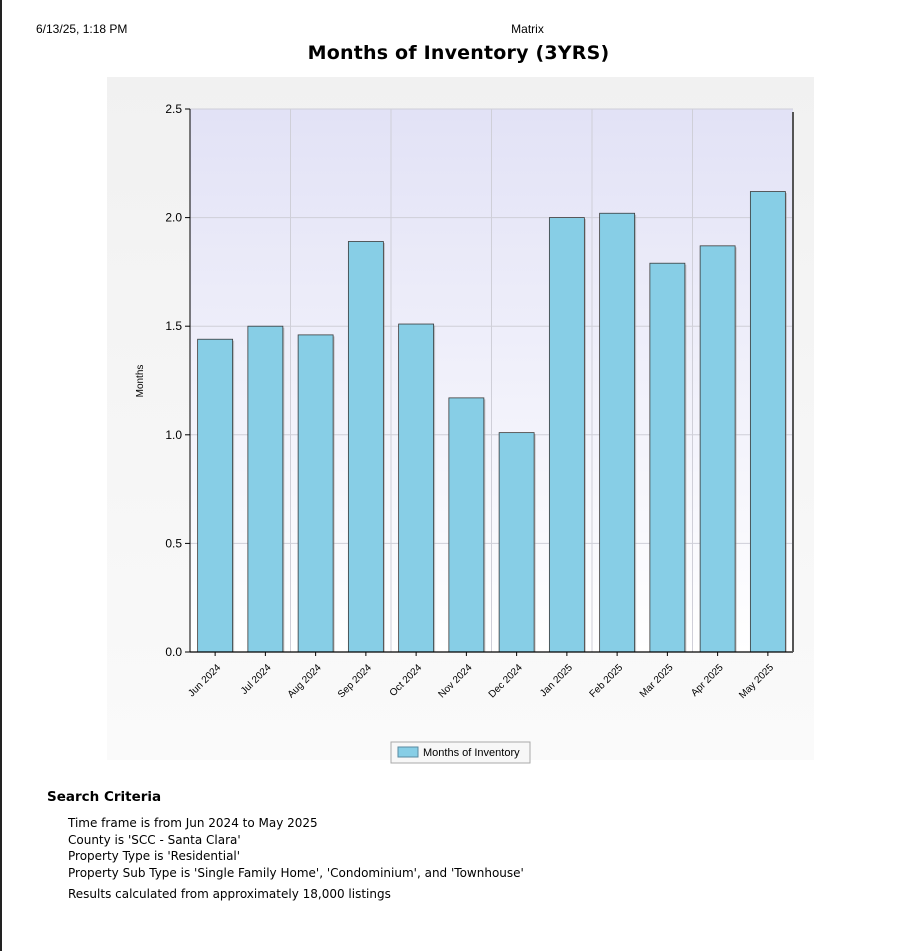 The width and height of the screenshot is (917, 951). I want to click on print-date: 6/13/25, 1:18 PM, so click(82, 29).